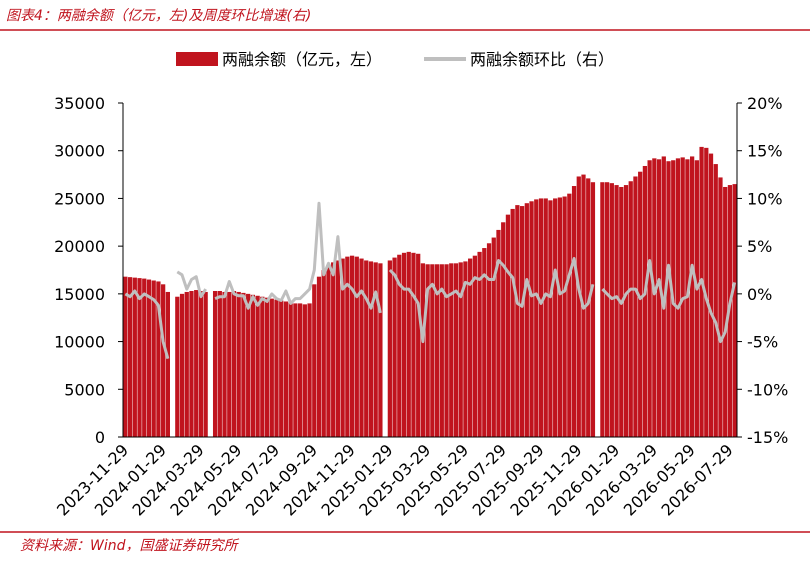 This screenshot has height=561, width=810. Describe the element at coordinates (765, 198) in the screenshot. I see `y2-tick-label: 10%` at that location.